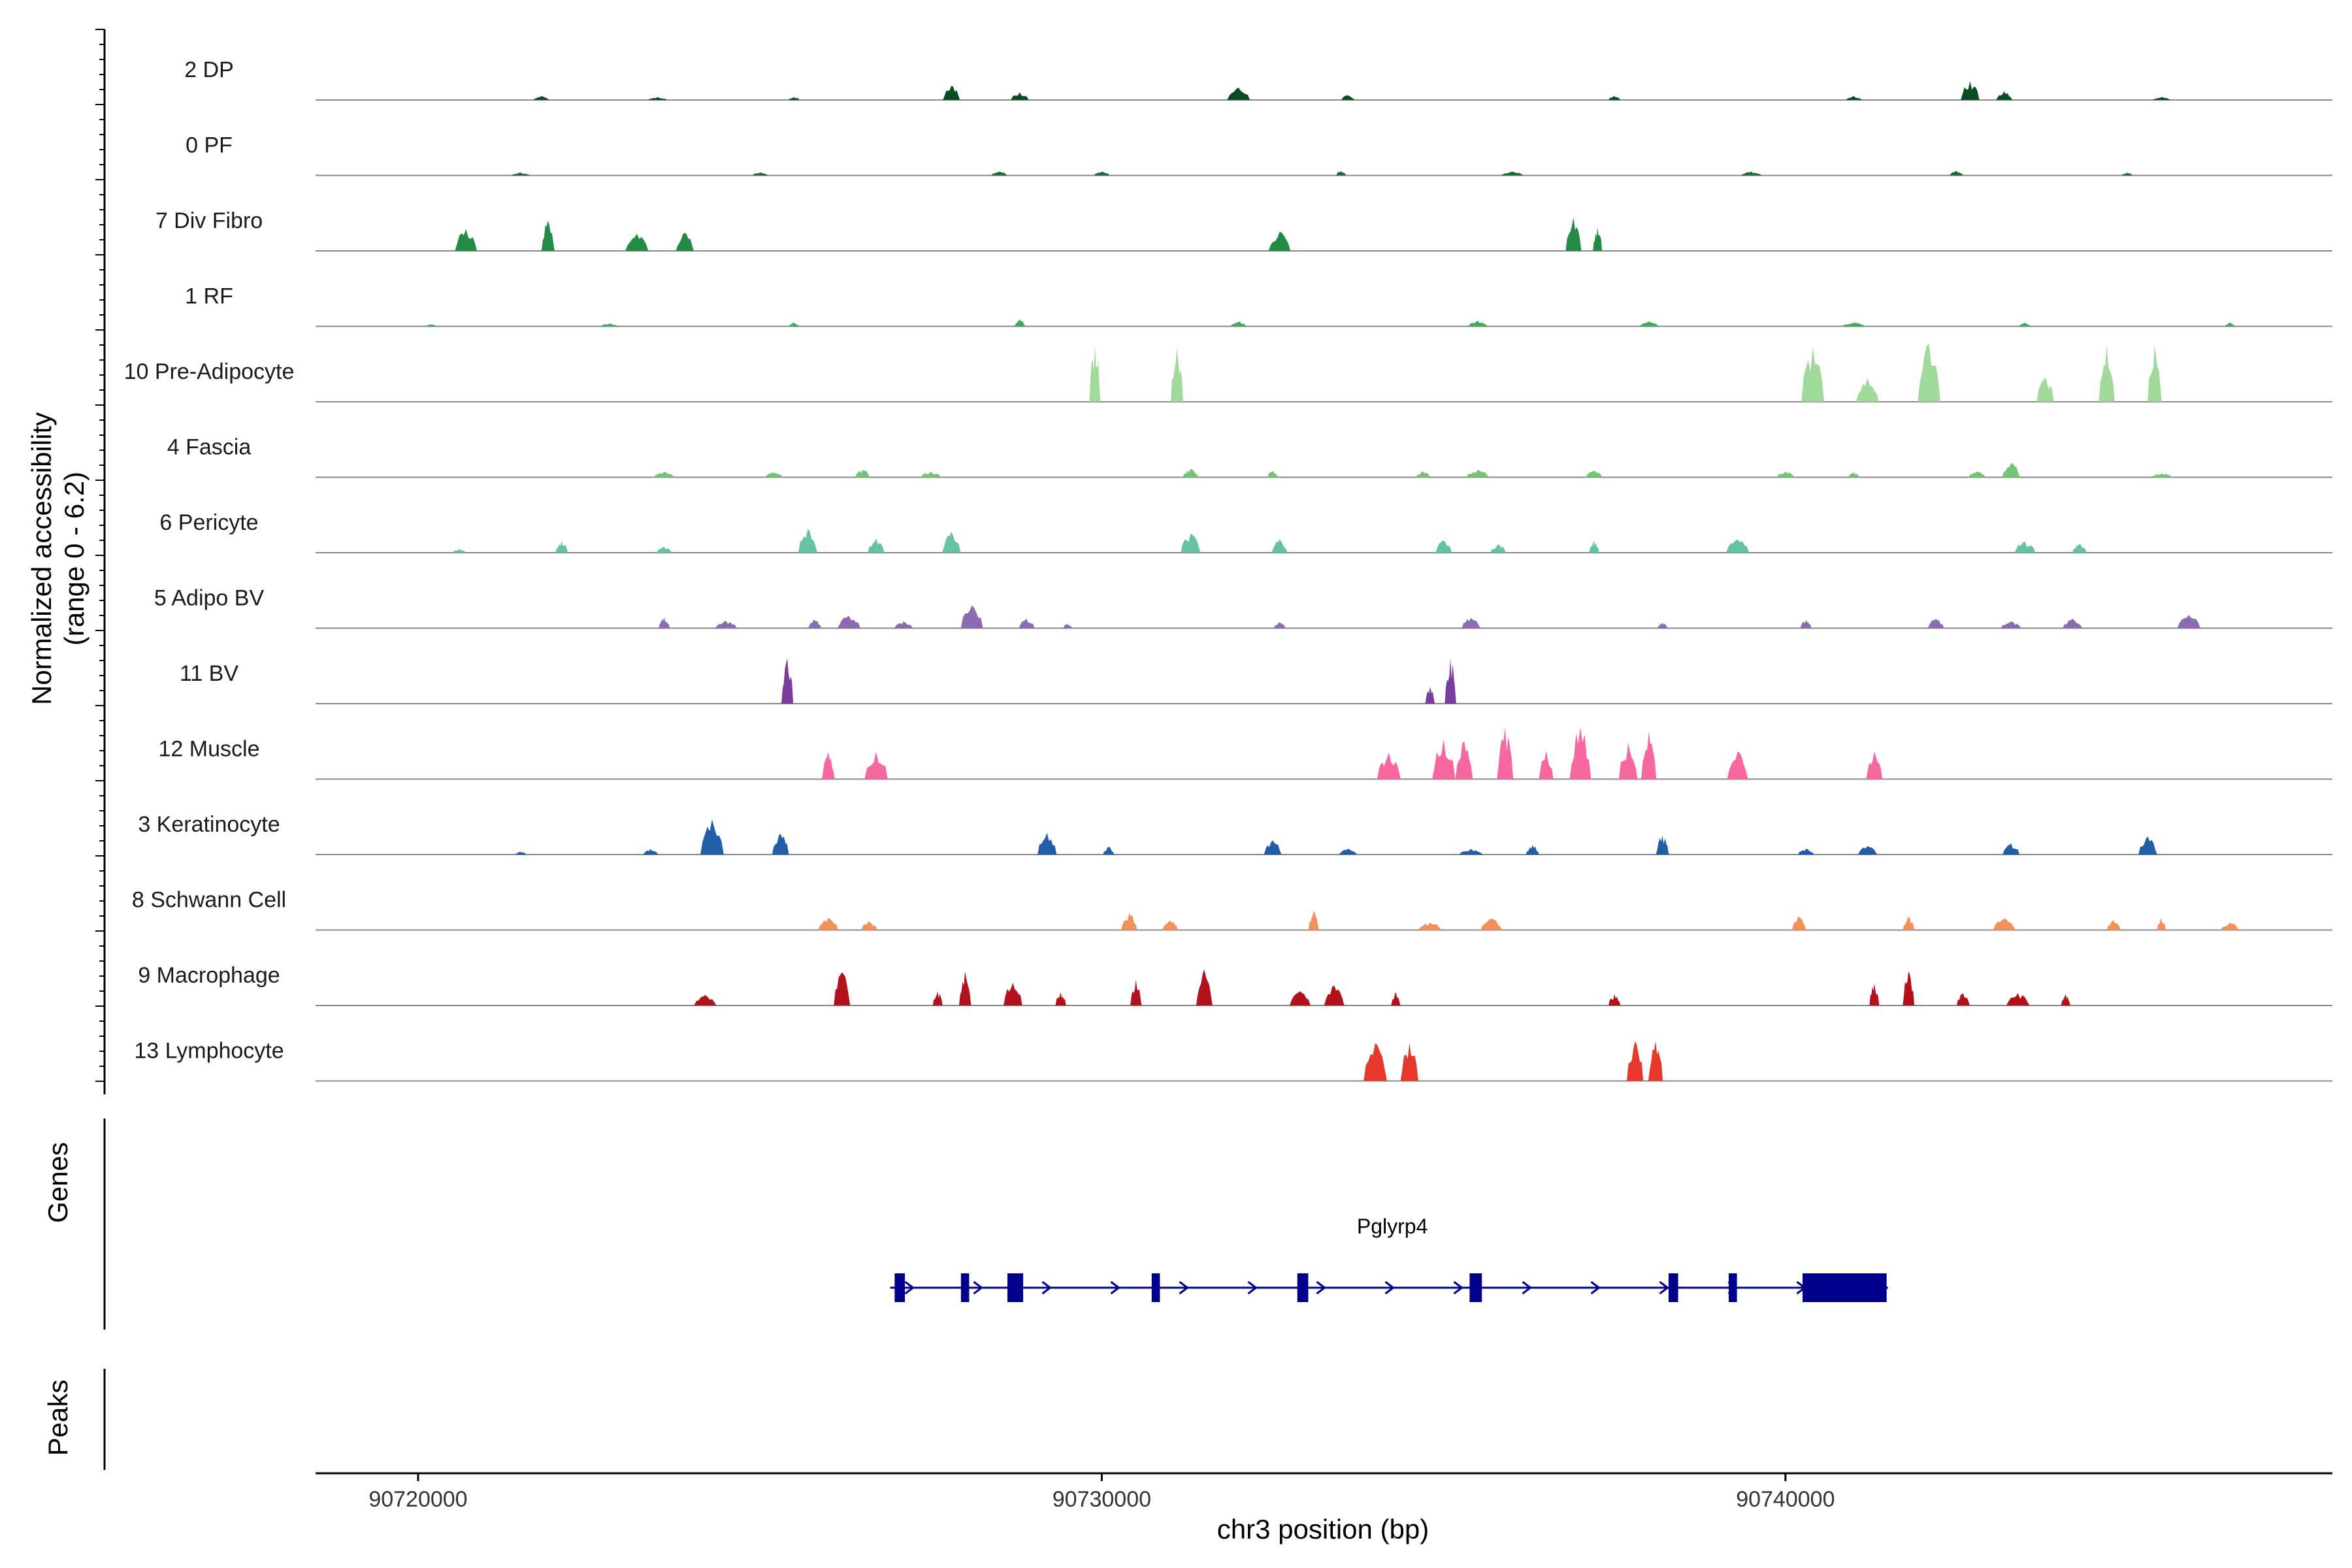  I want to click on track-1-rf: 1 RF, so click(1258, 305).